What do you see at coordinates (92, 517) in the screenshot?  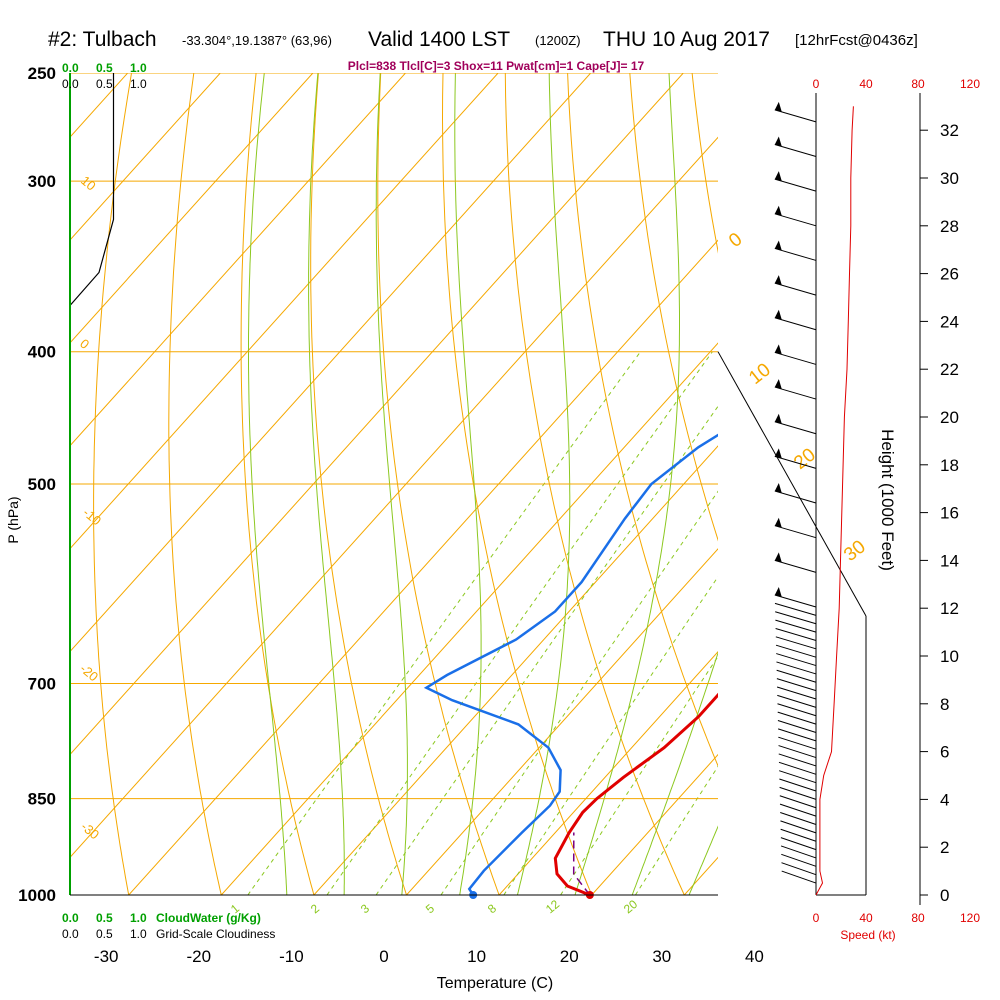 I see `dry-adiabat-label: -10` at bounding box center [92, 517].